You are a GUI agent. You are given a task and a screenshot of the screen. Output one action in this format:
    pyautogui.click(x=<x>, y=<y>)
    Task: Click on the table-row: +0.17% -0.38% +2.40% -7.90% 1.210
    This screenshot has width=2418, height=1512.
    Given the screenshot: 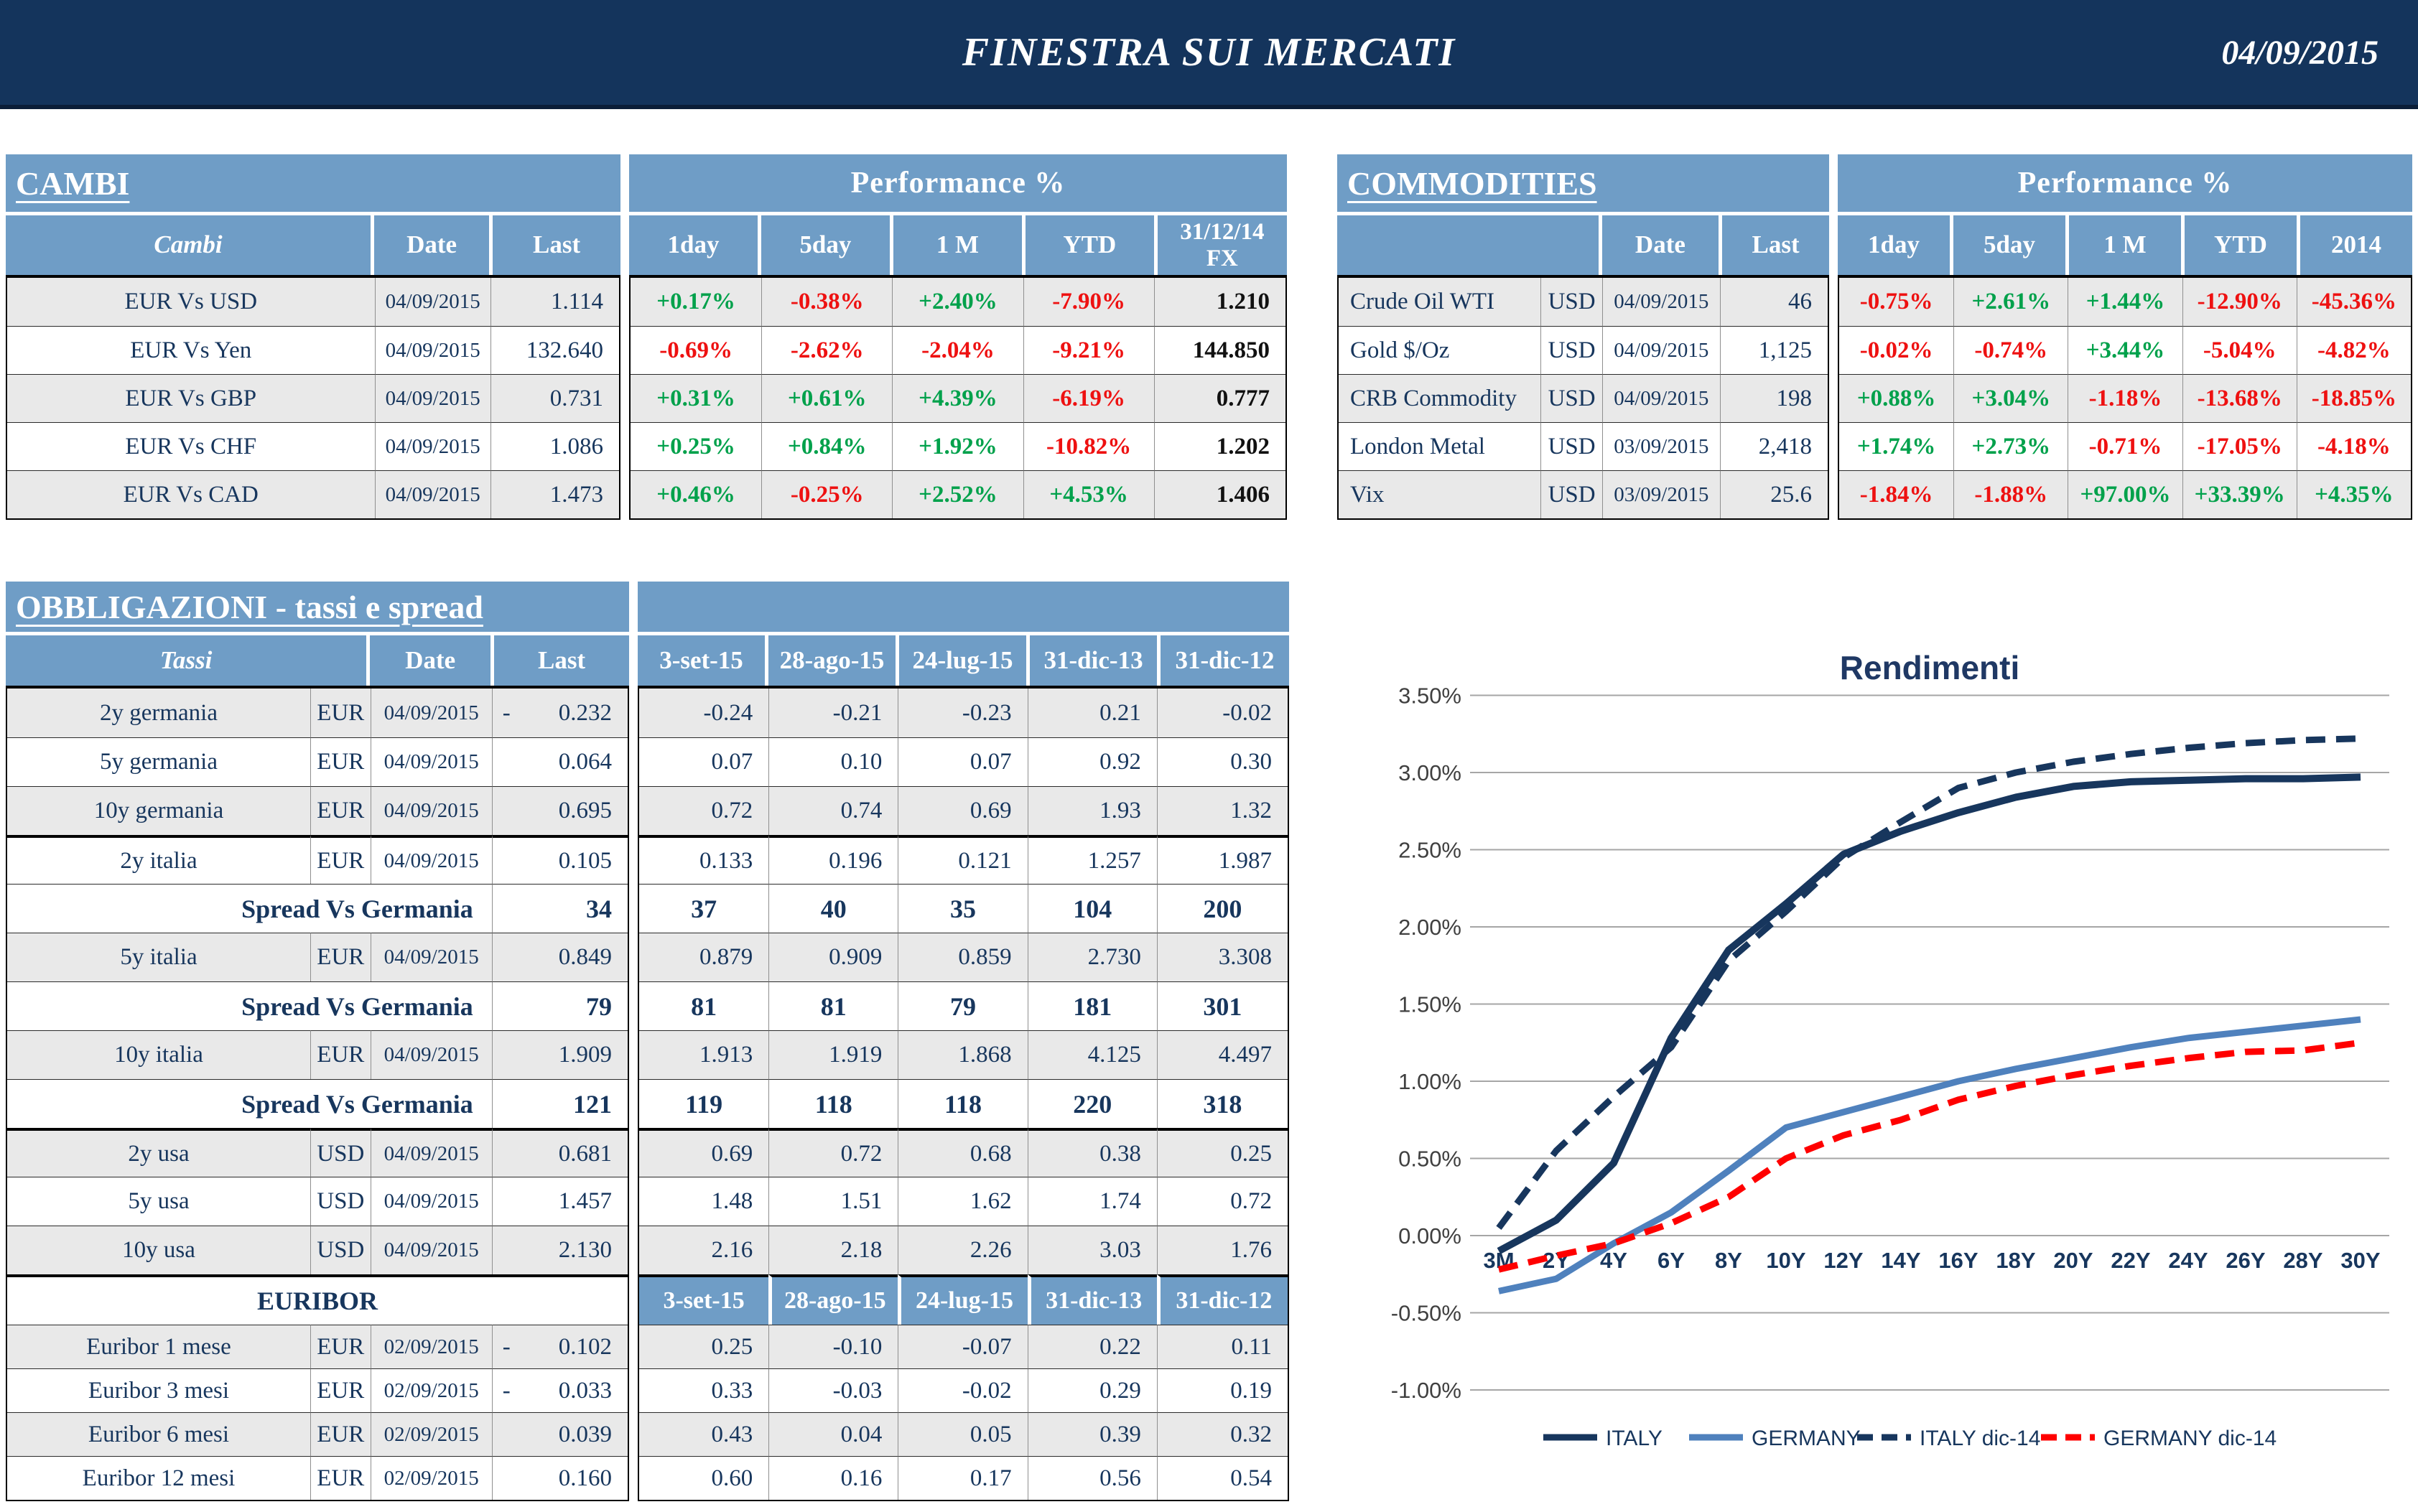 What is the action you would take?
    pyautogui.click(x=958, y=302)
    